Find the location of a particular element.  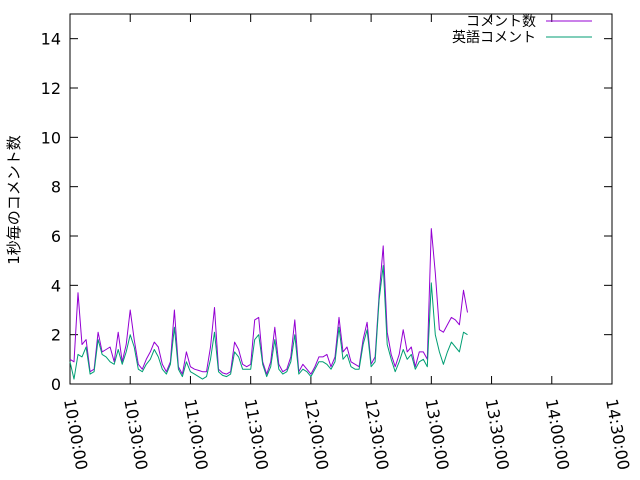

y-tick-label: 4 is located at coordinates (56, 285).